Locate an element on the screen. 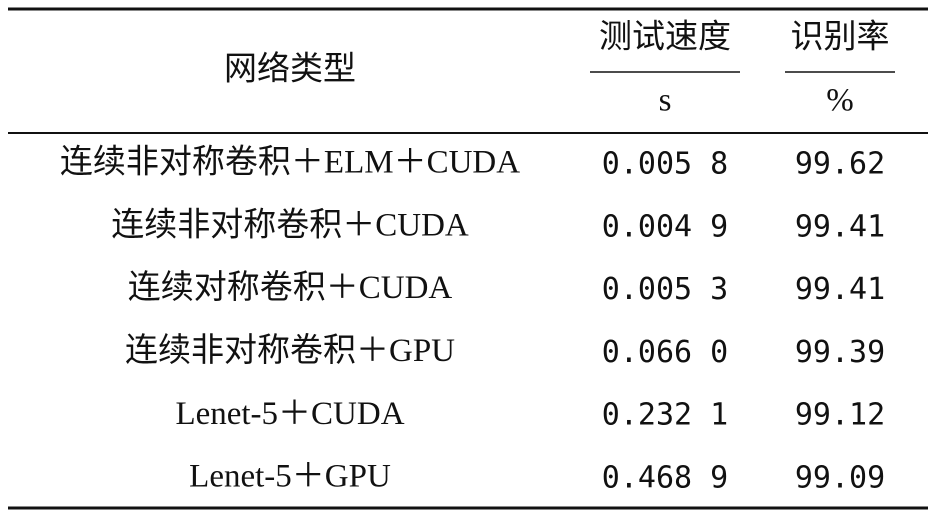 This screenshot has height=512, width=936. cell-type: 连续非对称卷积＋CUDA is located at coordinates (290, 224).